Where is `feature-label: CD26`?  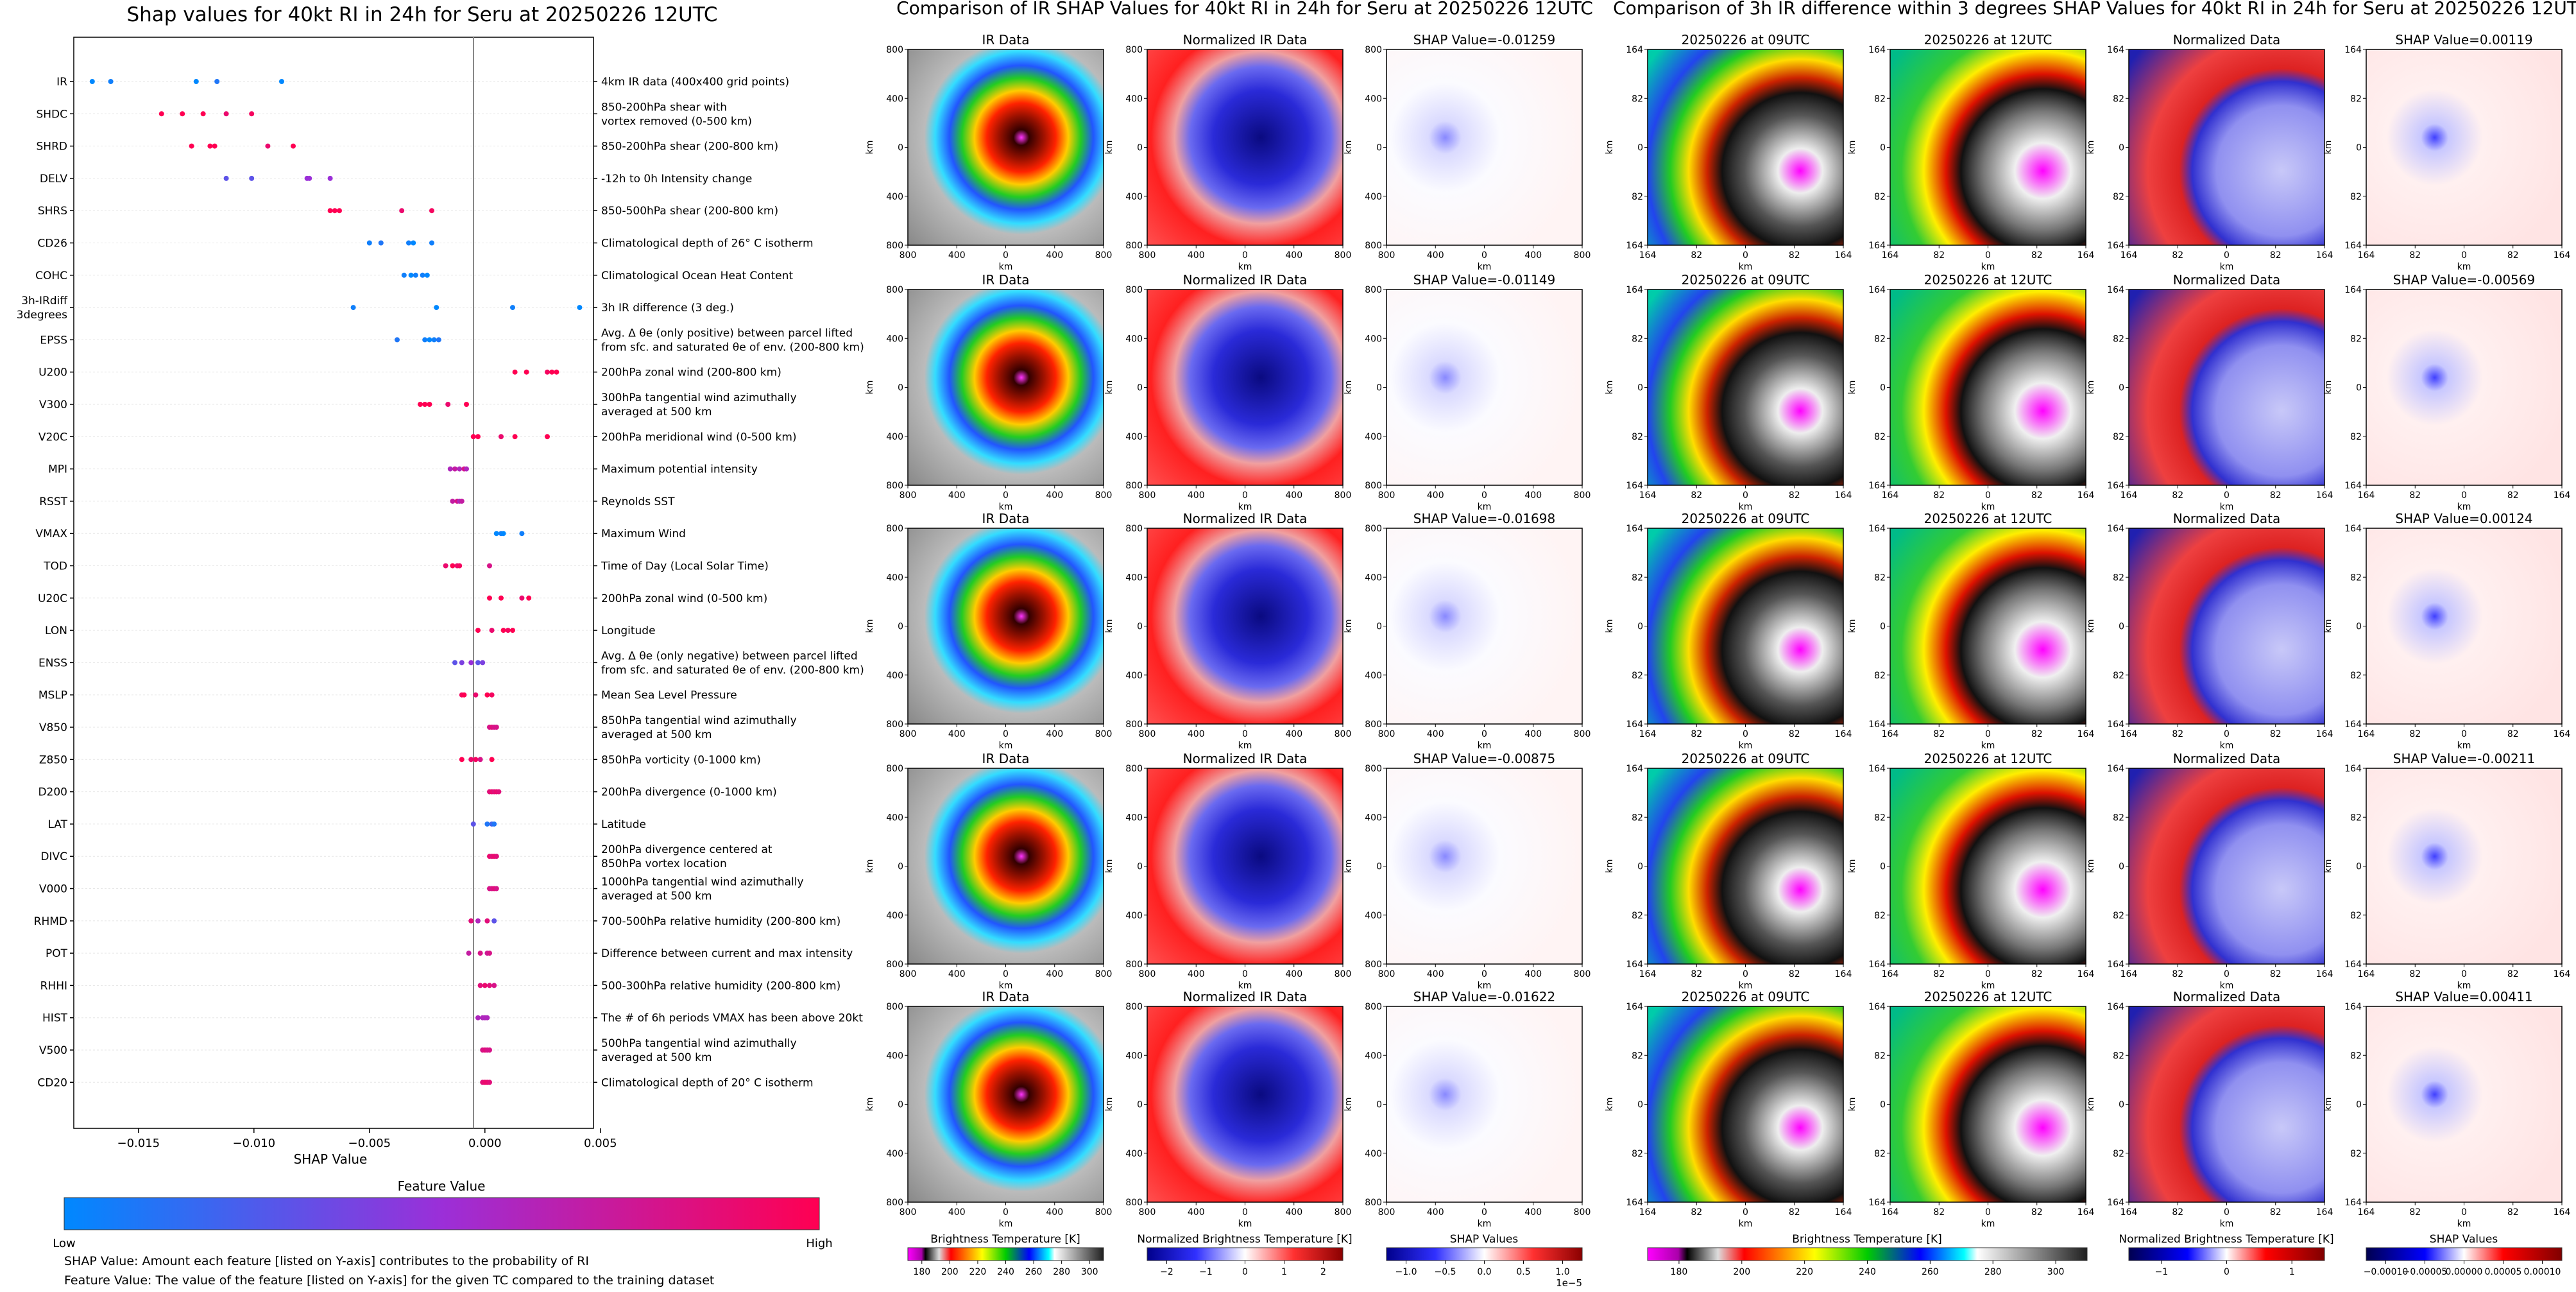
feature-label: CD26 is located at coordinates (52, 243).